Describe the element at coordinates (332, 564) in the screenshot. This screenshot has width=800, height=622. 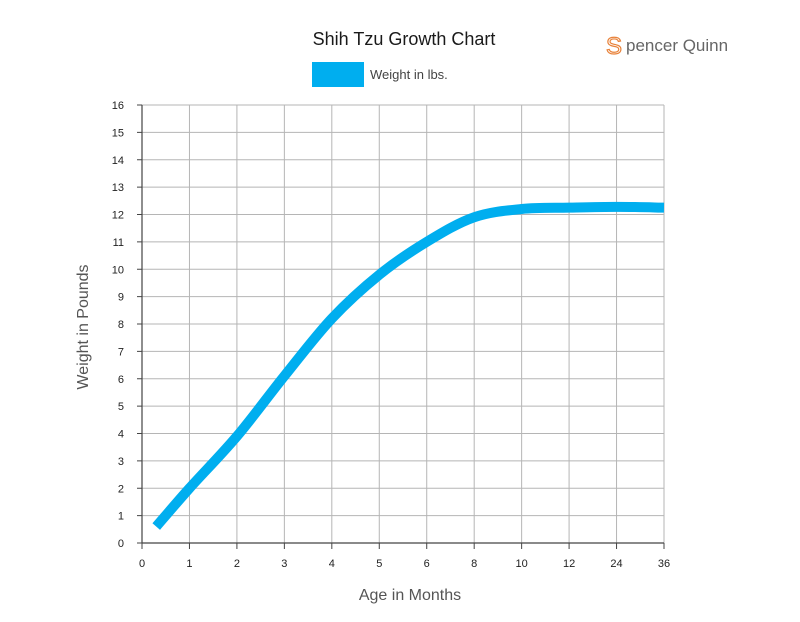
I see `x-tick-label: 4` at that location.